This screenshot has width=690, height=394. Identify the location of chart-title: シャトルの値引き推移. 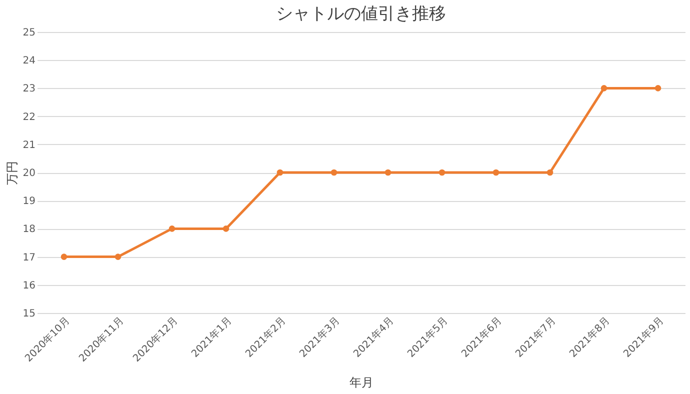
(361, 14).